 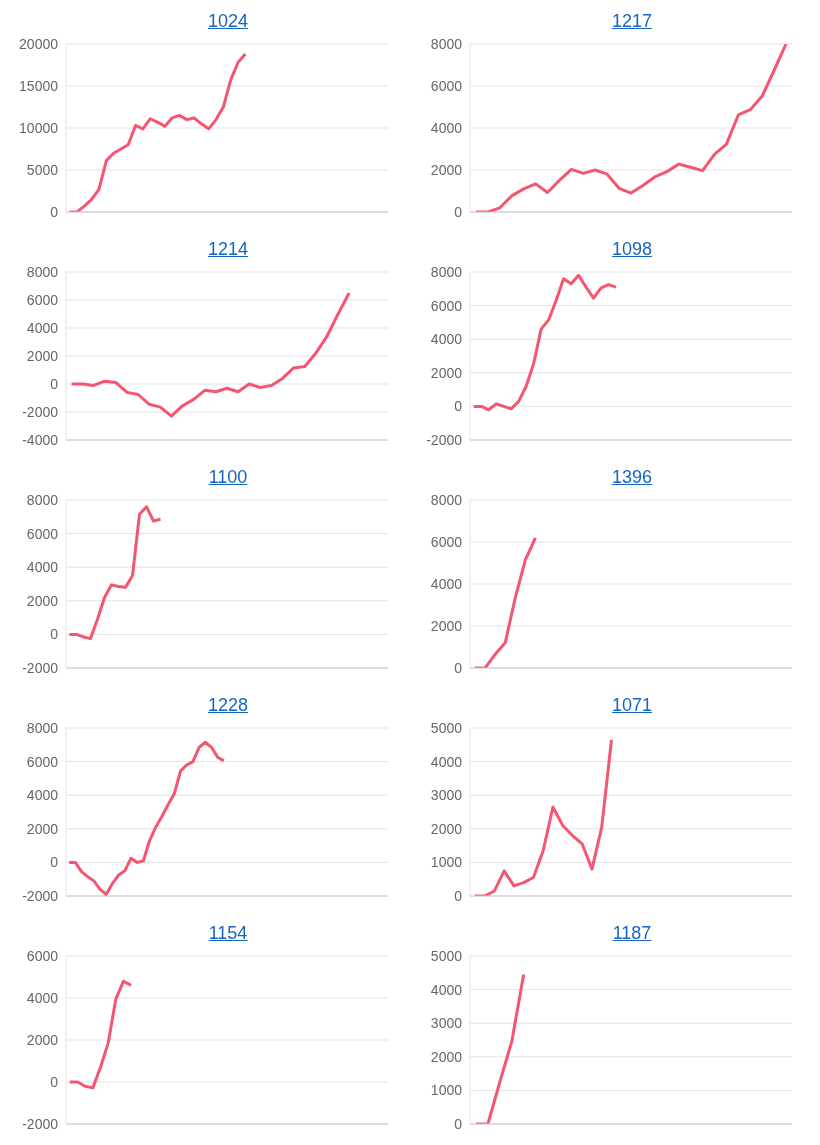 I want to click on y-tick-label: 15000, so click(x=39, y=85).